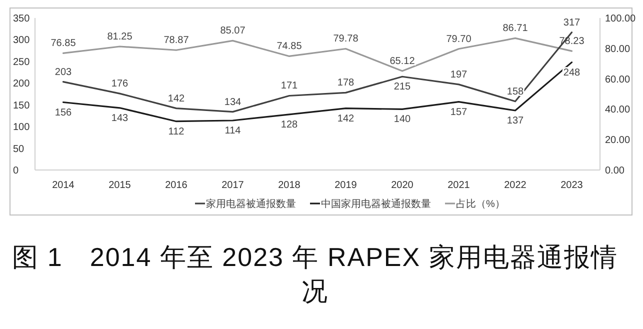 The height and width of the screenshot is (329, 643). I want to click on data-label: 248, so click(571, 72).